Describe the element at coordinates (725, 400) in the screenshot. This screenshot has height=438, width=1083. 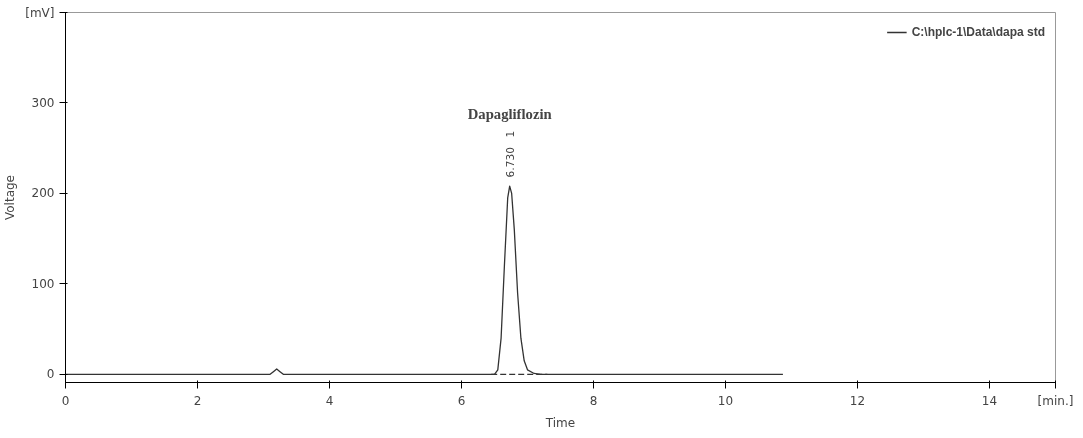
I see `x-tick-label: 10` at that location.